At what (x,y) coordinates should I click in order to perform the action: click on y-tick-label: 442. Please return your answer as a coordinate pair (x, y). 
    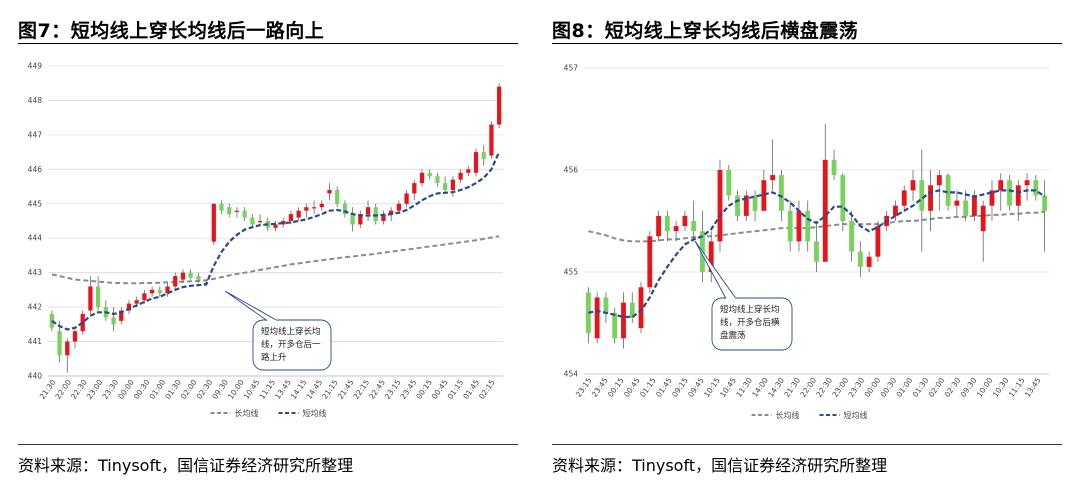
    Looking at the image, I should click on (35, 307).